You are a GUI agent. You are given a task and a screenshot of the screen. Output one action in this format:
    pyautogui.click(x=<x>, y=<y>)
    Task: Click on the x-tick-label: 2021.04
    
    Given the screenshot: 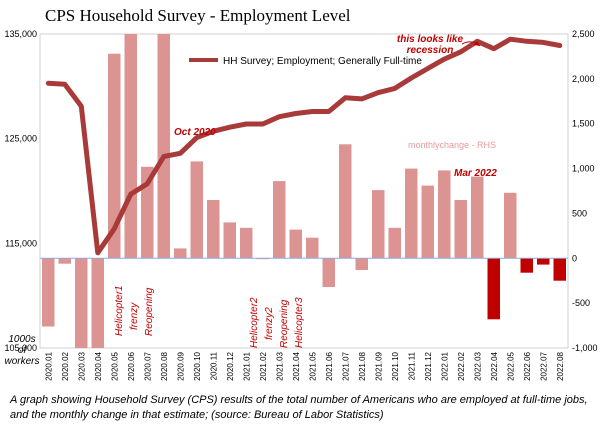 What is the action you would take?
    pyautogui.click(x=296, y=365)
    